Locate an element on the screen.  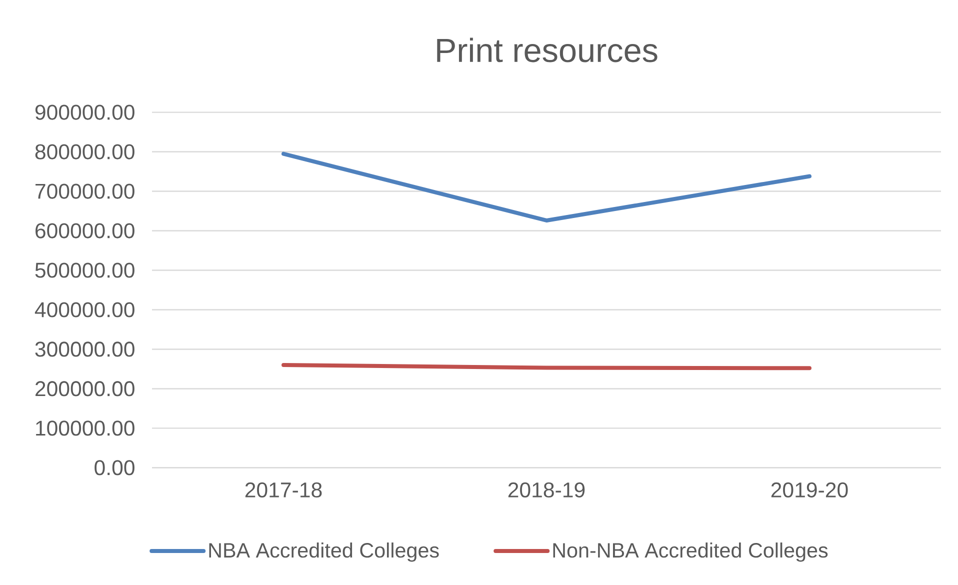
y-tick-label: 300000.00 is located at coordinates (84, 349).